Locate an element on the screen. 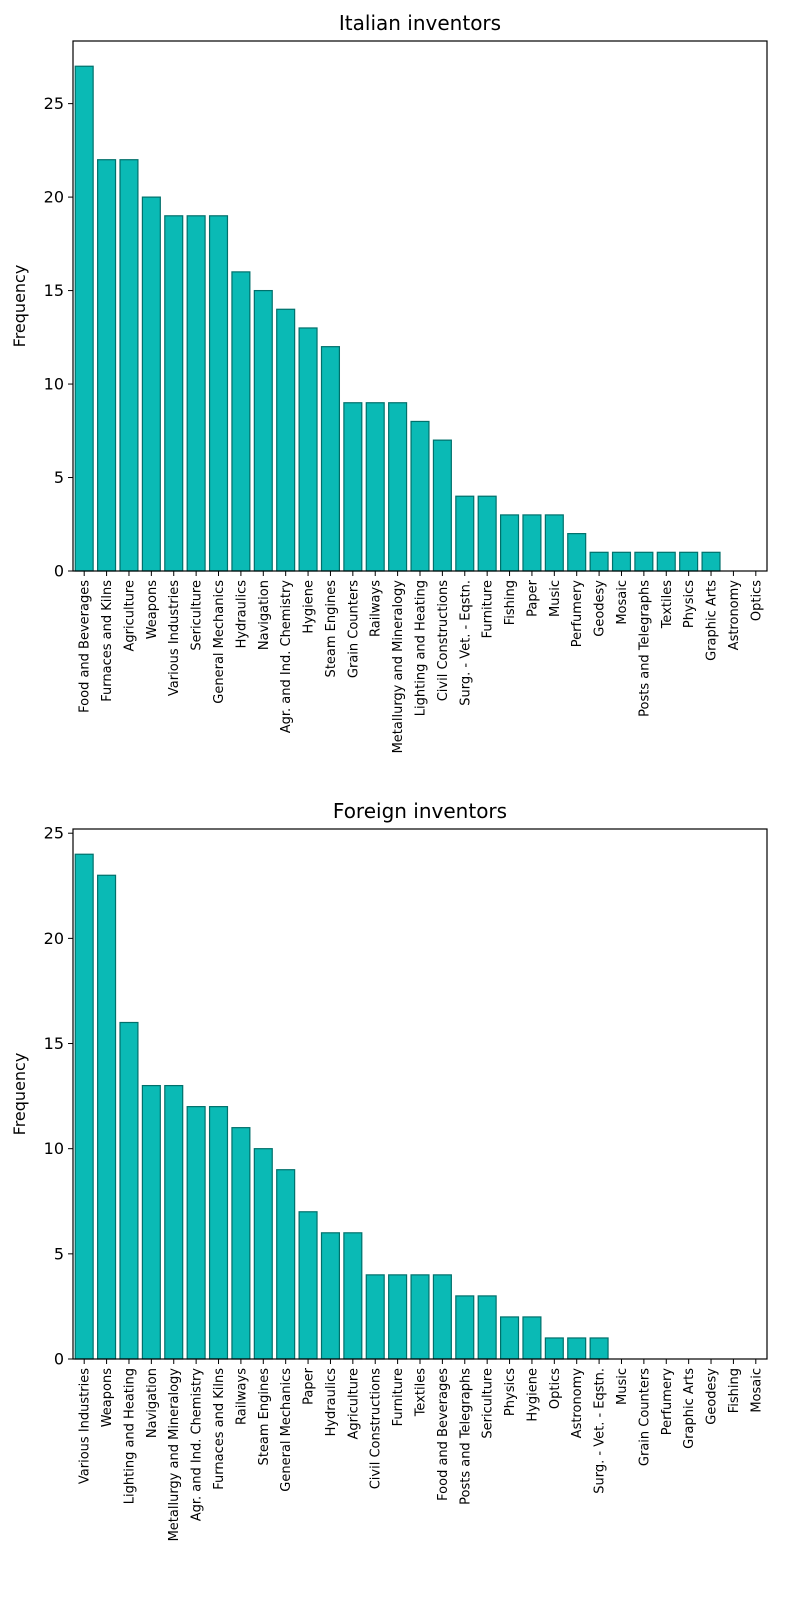 The image size is (787, 1598). x-tick-label: Hygiene is located at coordinates (532, 1395).